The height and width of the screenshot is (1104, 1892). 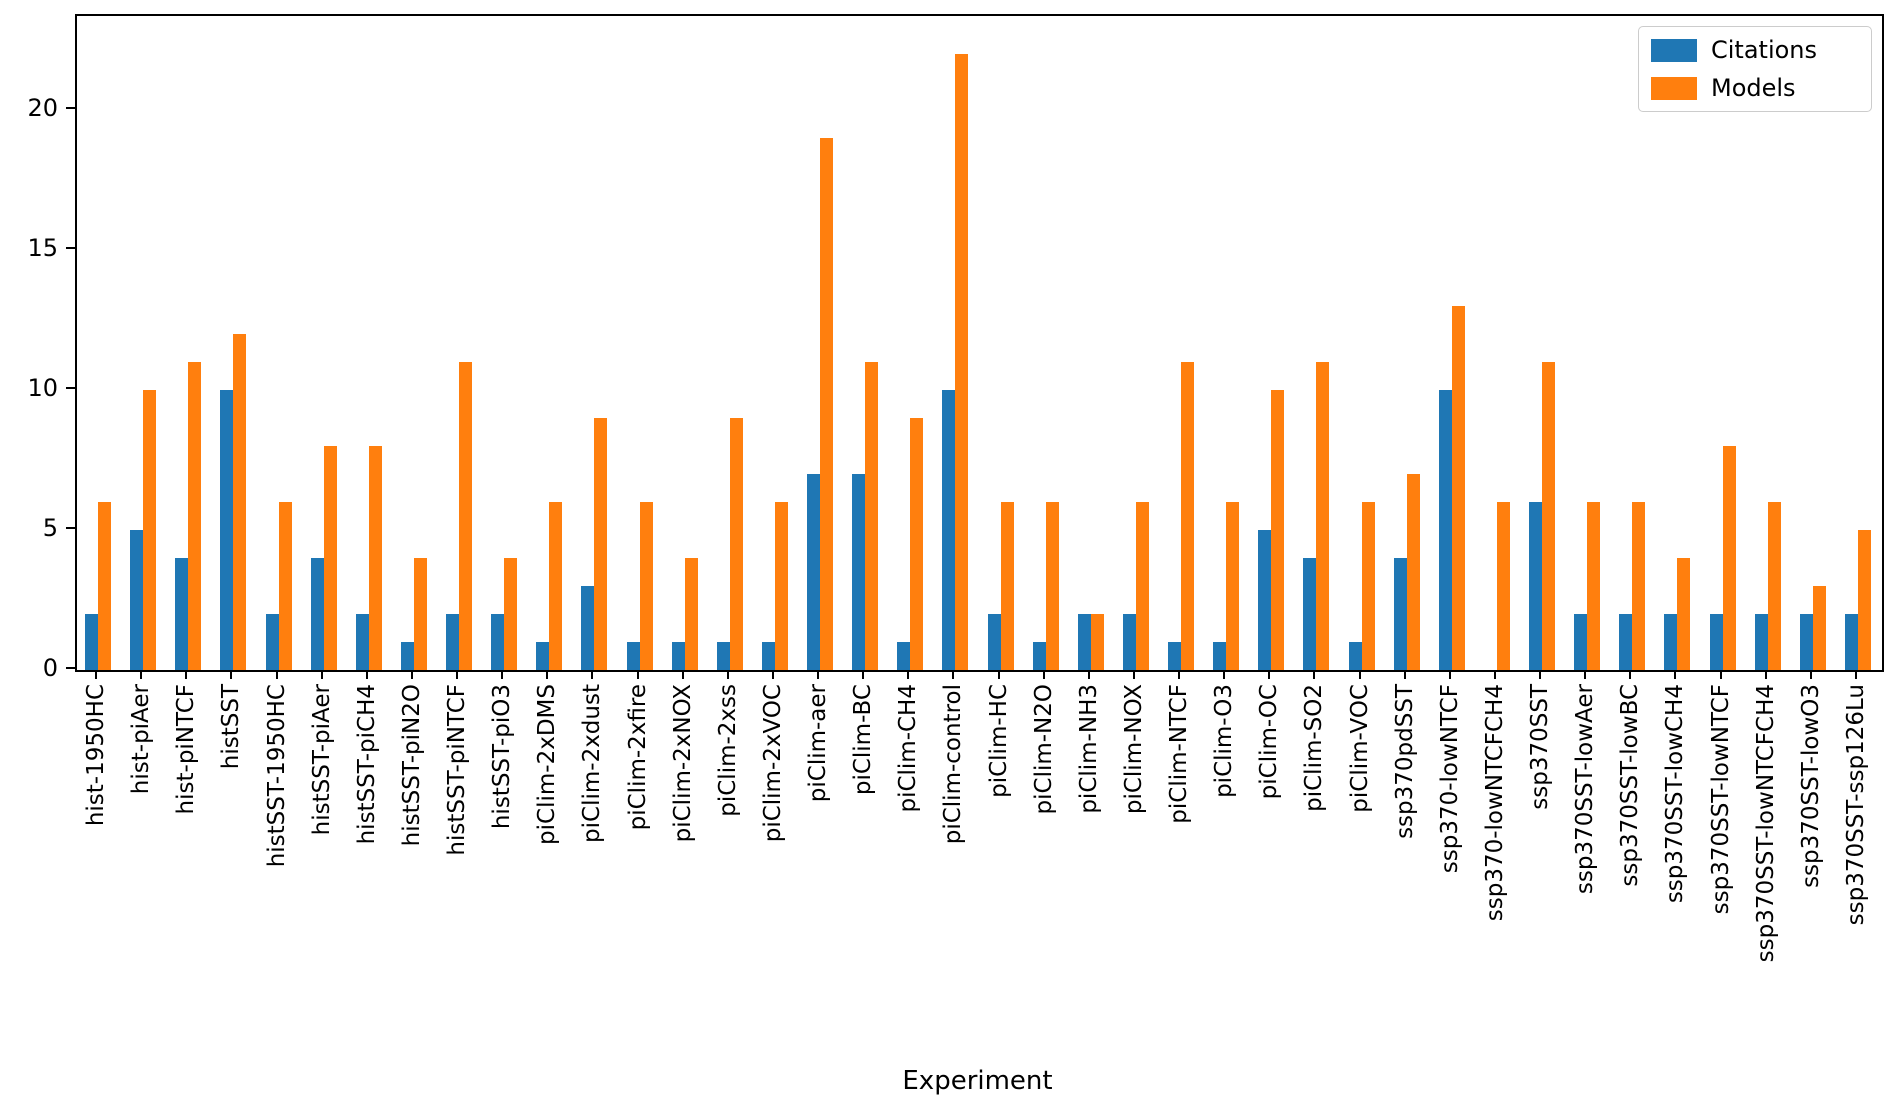 I want to click on bar-models-ssp370SST-lowNTCFCH4, so click(x=1774, y=586).